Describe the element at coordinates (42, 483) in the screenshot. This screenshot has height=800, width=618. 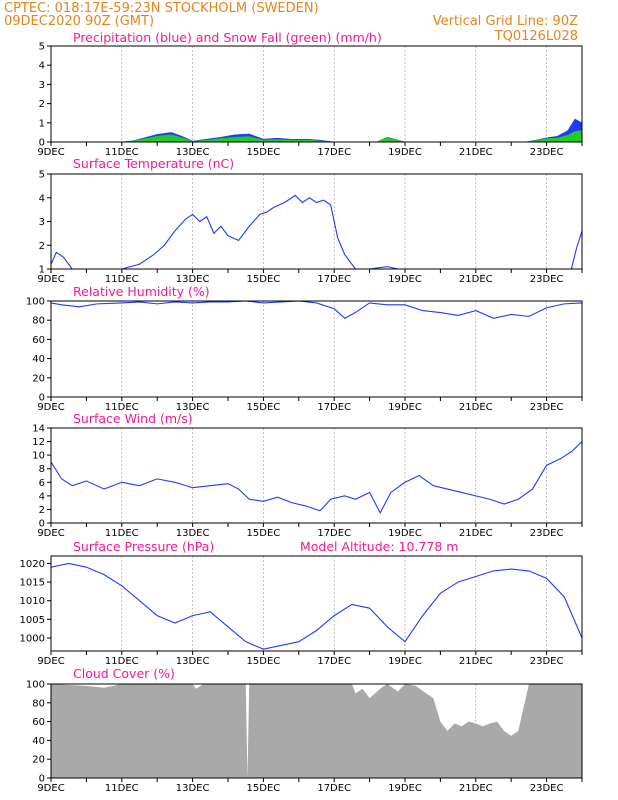
I see `y-tick-label: 6` at that location.